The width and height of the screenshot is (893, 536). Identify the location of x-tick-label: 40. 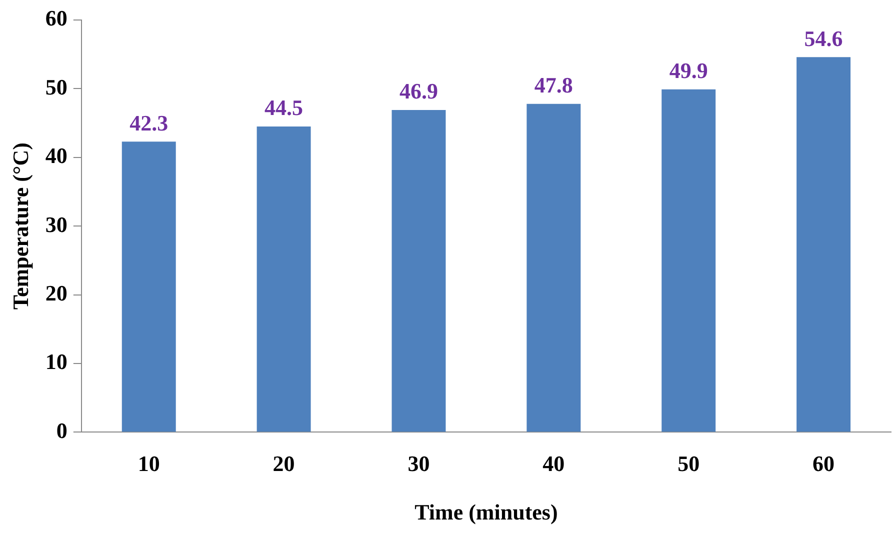
(553, 463).